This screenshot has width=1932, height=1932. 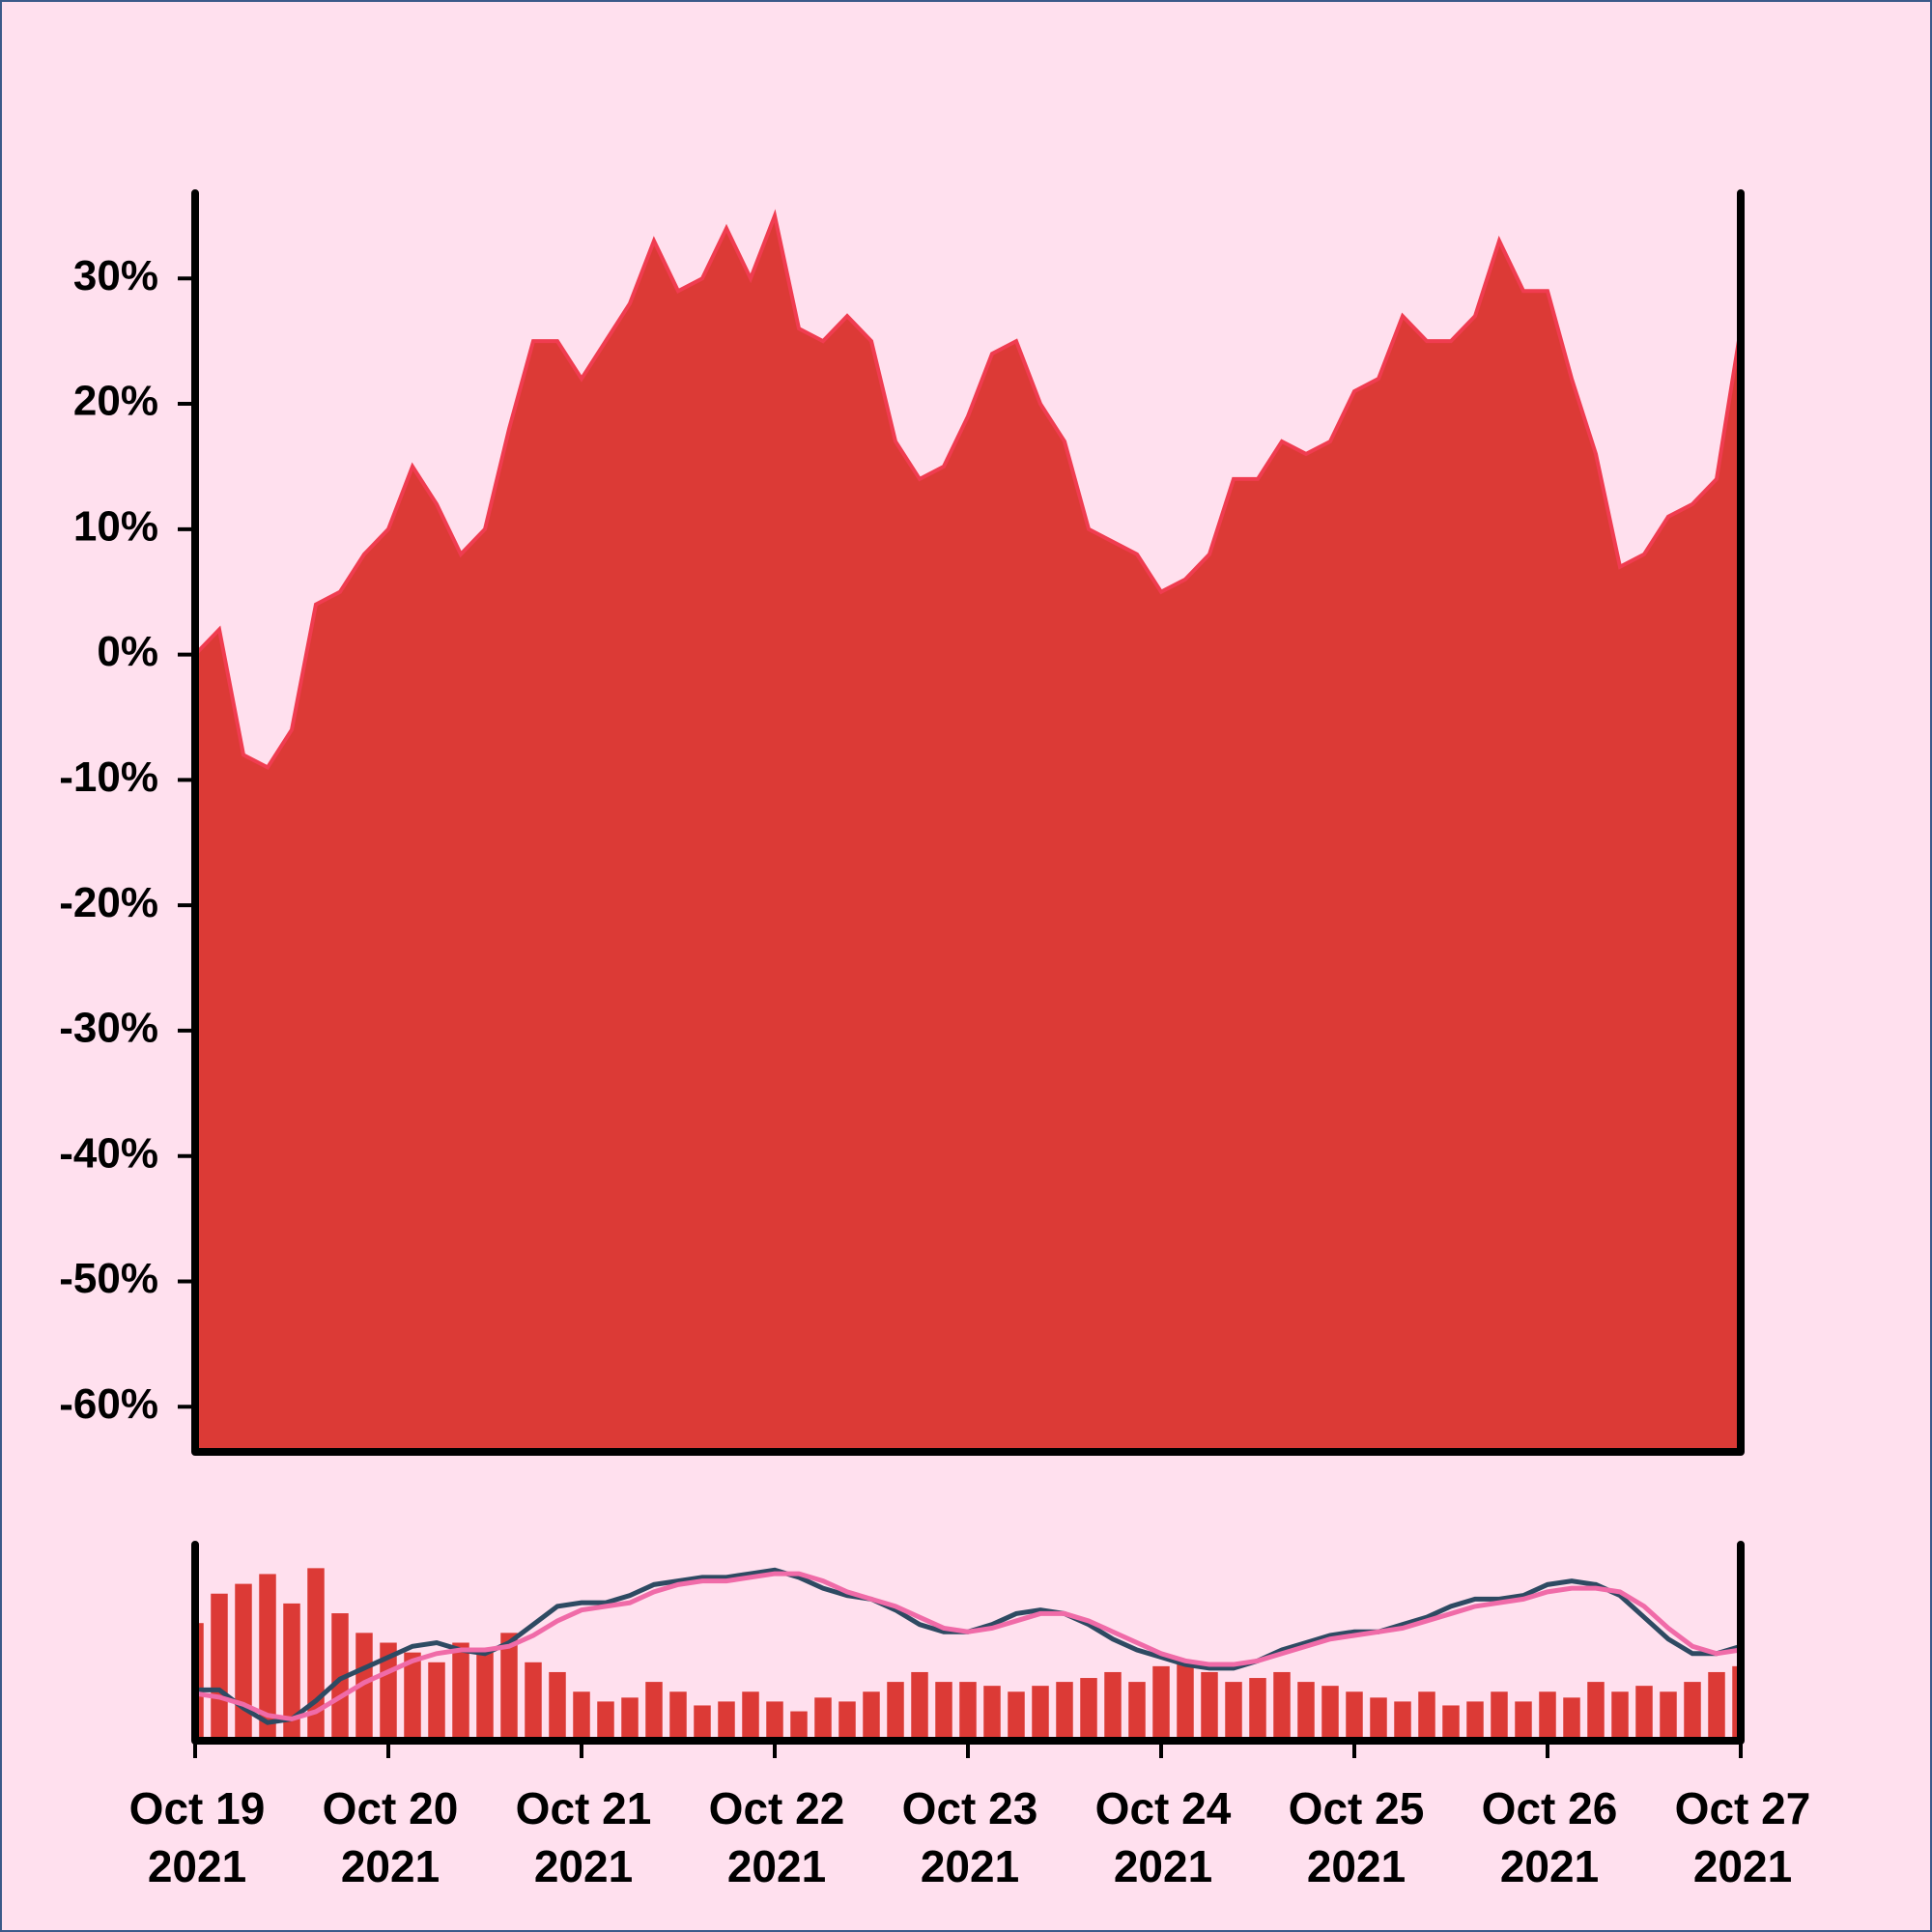 I want to click on x-tick-label: Oct 24 2021, so click(x=1163, y=1837).